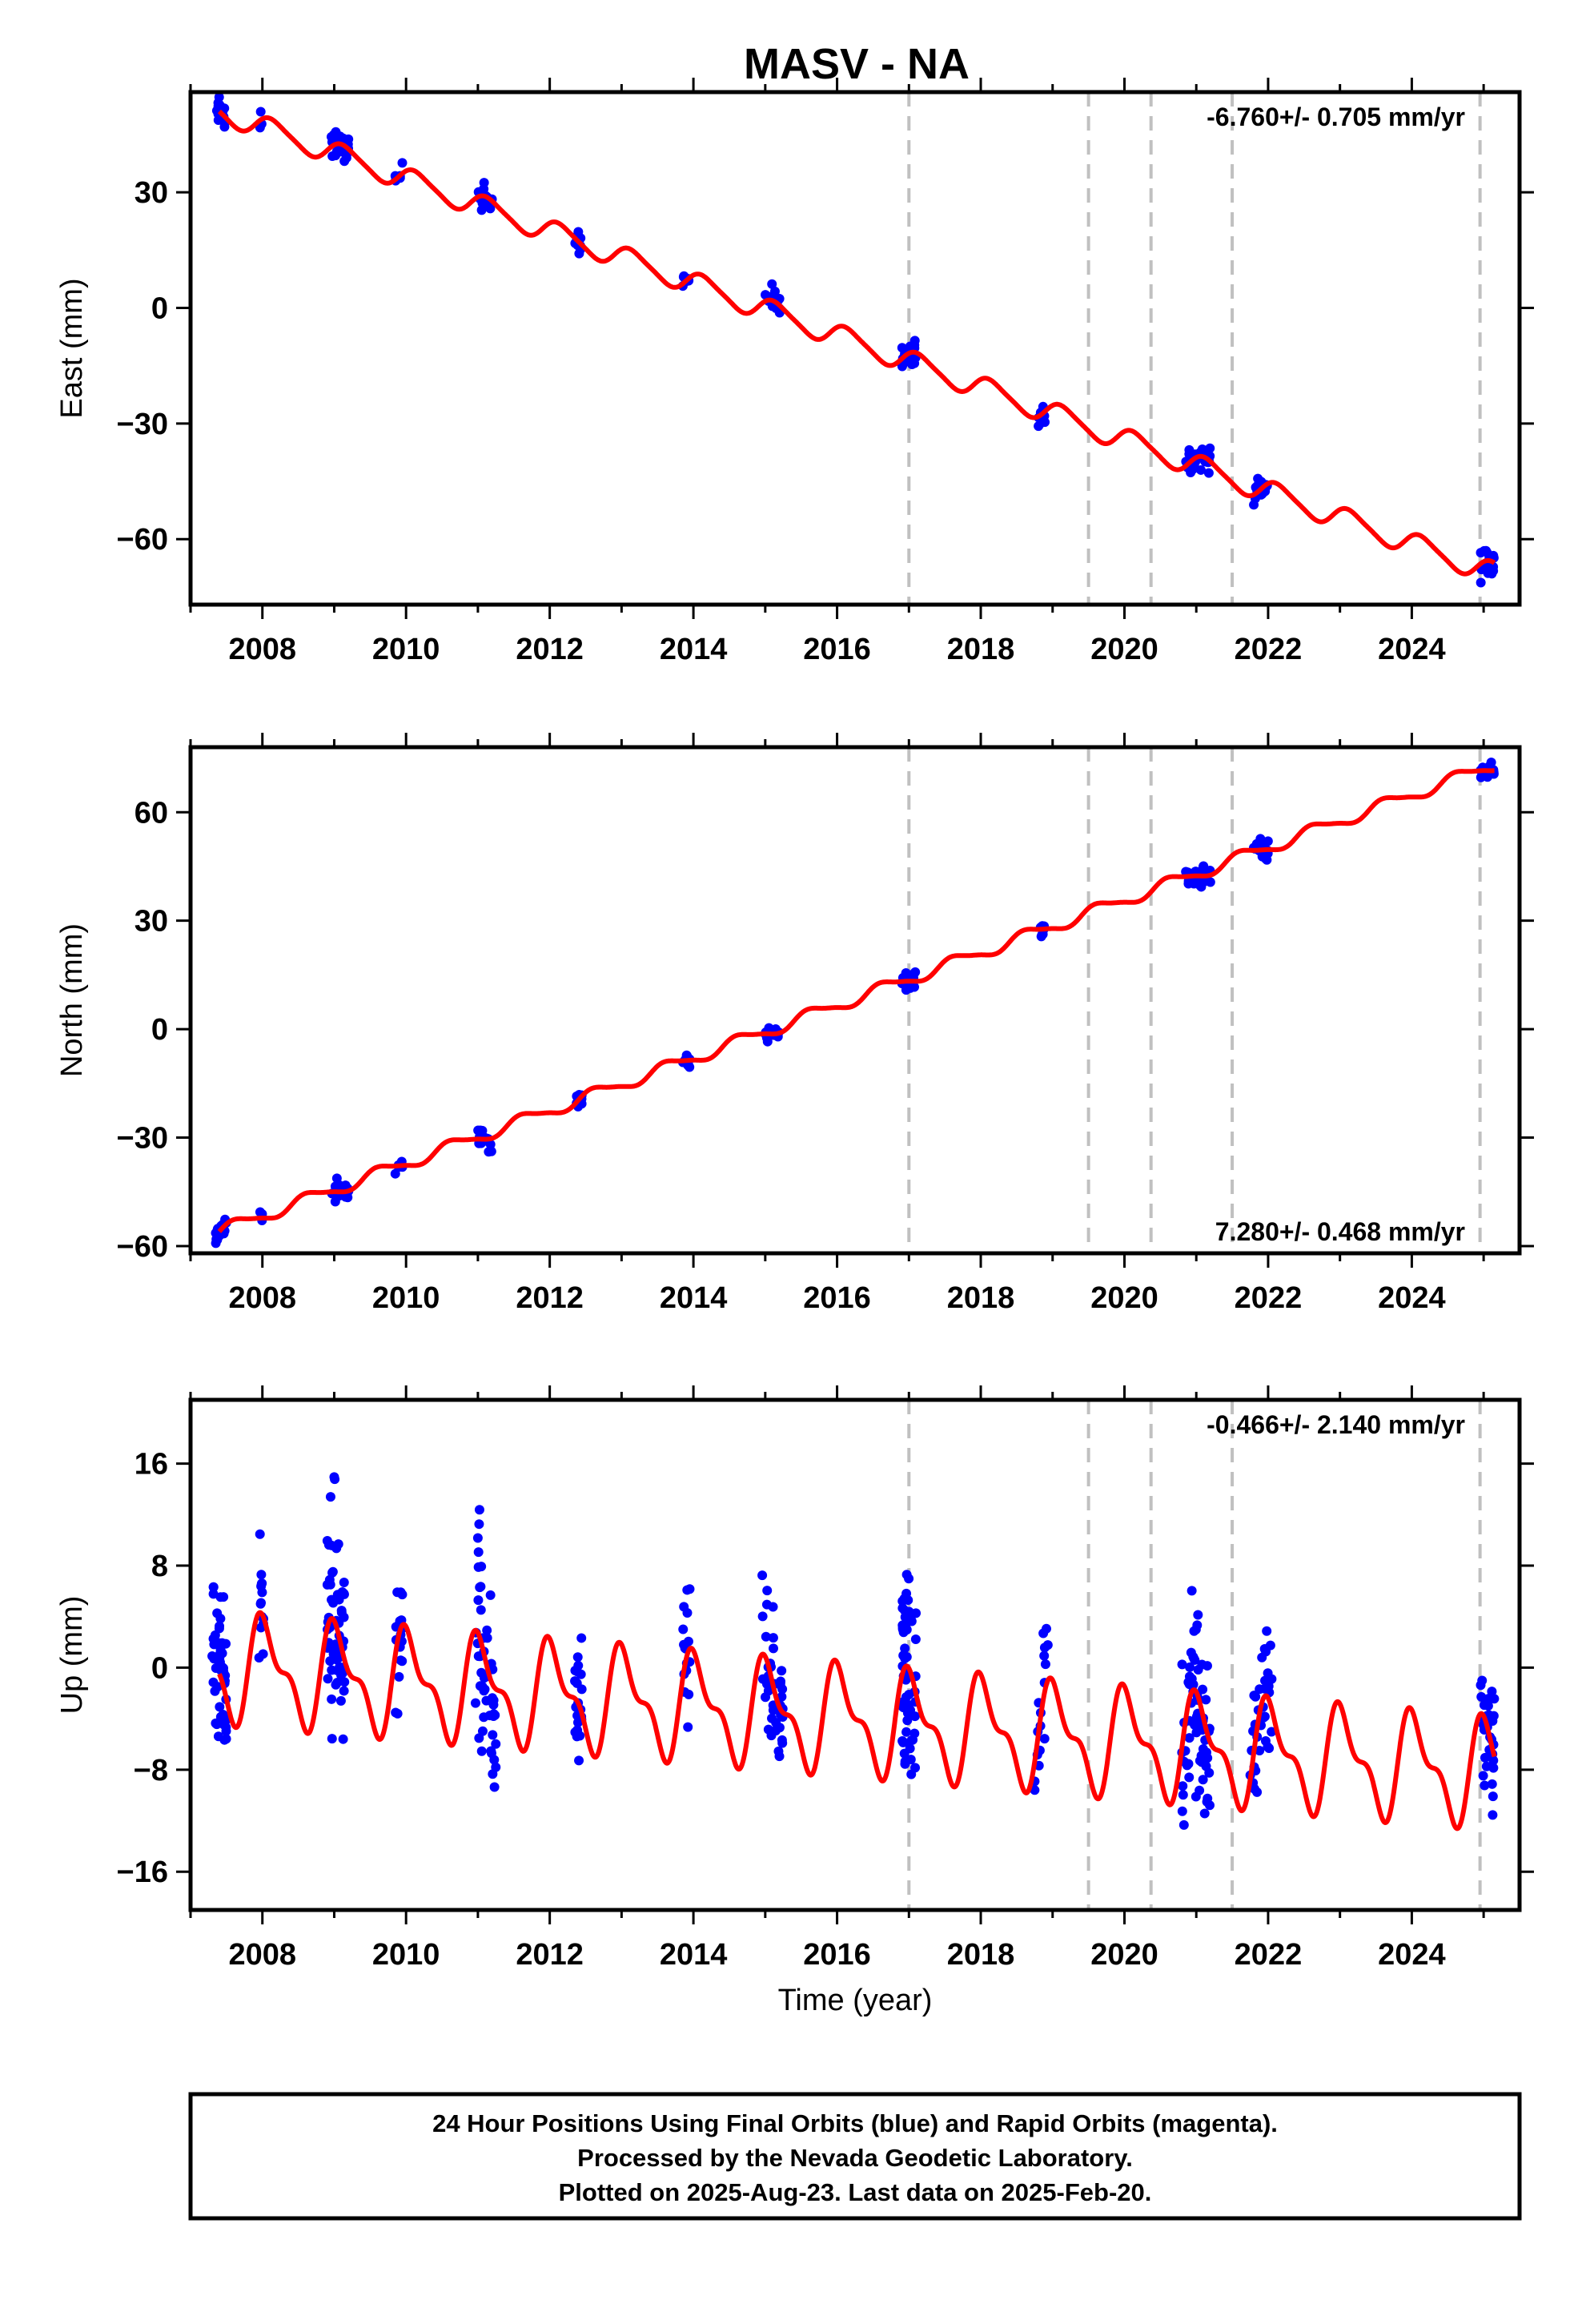 The height and width of the screenshot is (2324, 1582). Describe the element at coordinates (142, 1247) in the screenshot. I see `y-tick-label: −60` at that location.